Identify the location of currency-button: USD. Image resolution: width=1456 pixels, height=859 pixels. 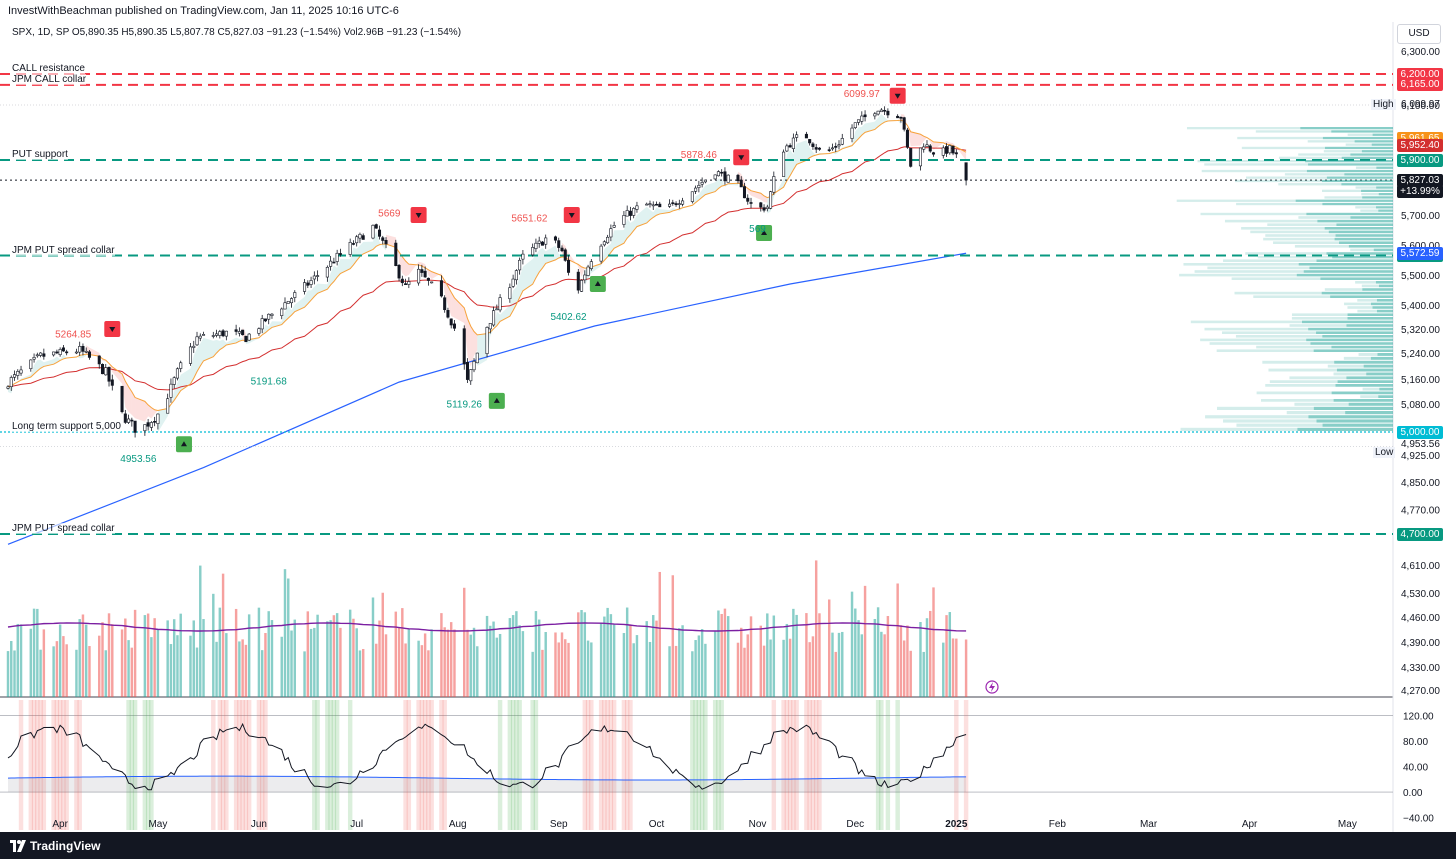
(1419, 34).